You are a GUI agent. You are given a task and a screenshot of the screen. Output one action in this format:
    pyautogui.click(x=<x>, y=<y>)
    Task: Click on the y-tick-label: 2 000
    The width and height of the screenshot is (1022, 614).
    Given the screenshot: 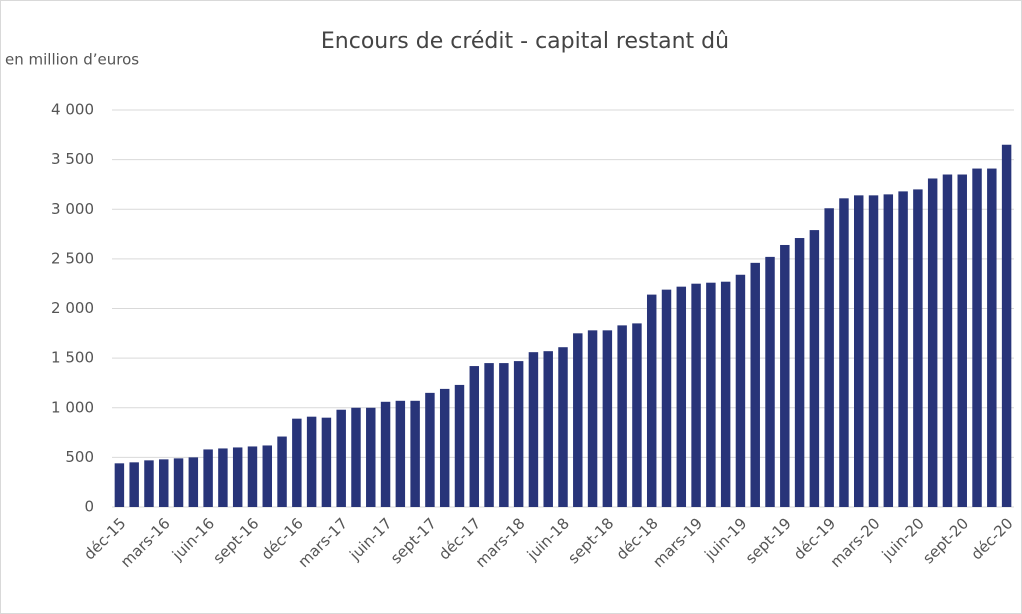 What is the action you would take?
    pyautogui.click(x=72, y=308)
    